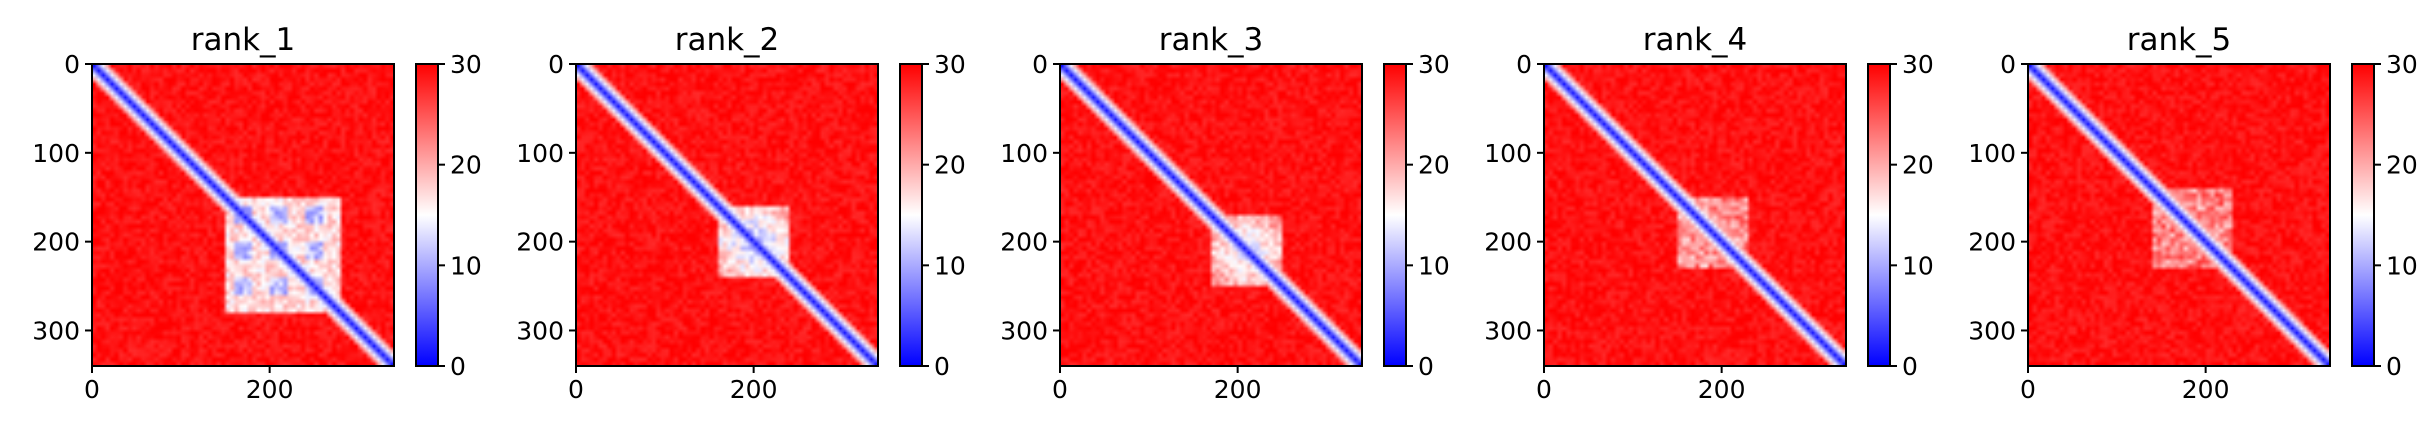  Describe the element at coordinates (2179, 40) in the screenshot. I see `panel-title: rank_5` at that location.